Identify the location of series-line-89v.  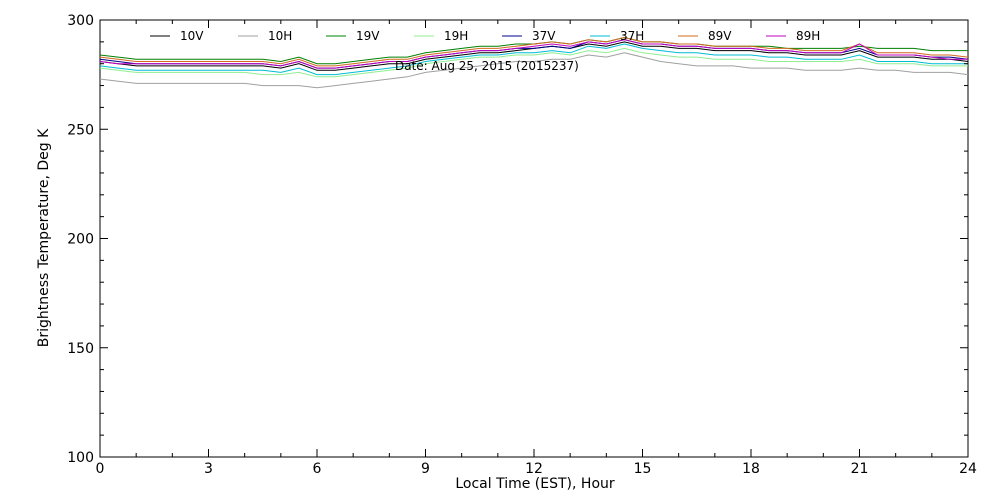
(534, 51).